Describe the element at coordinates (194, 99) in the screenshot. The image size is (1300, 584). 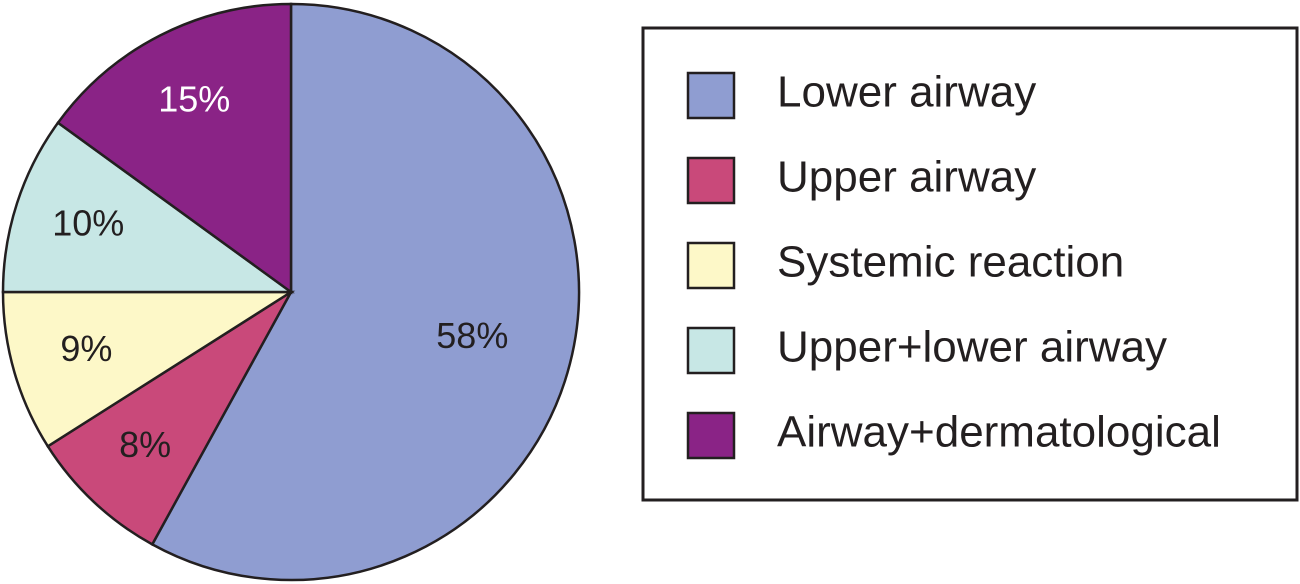
I see `data-label: 15%` at that location.